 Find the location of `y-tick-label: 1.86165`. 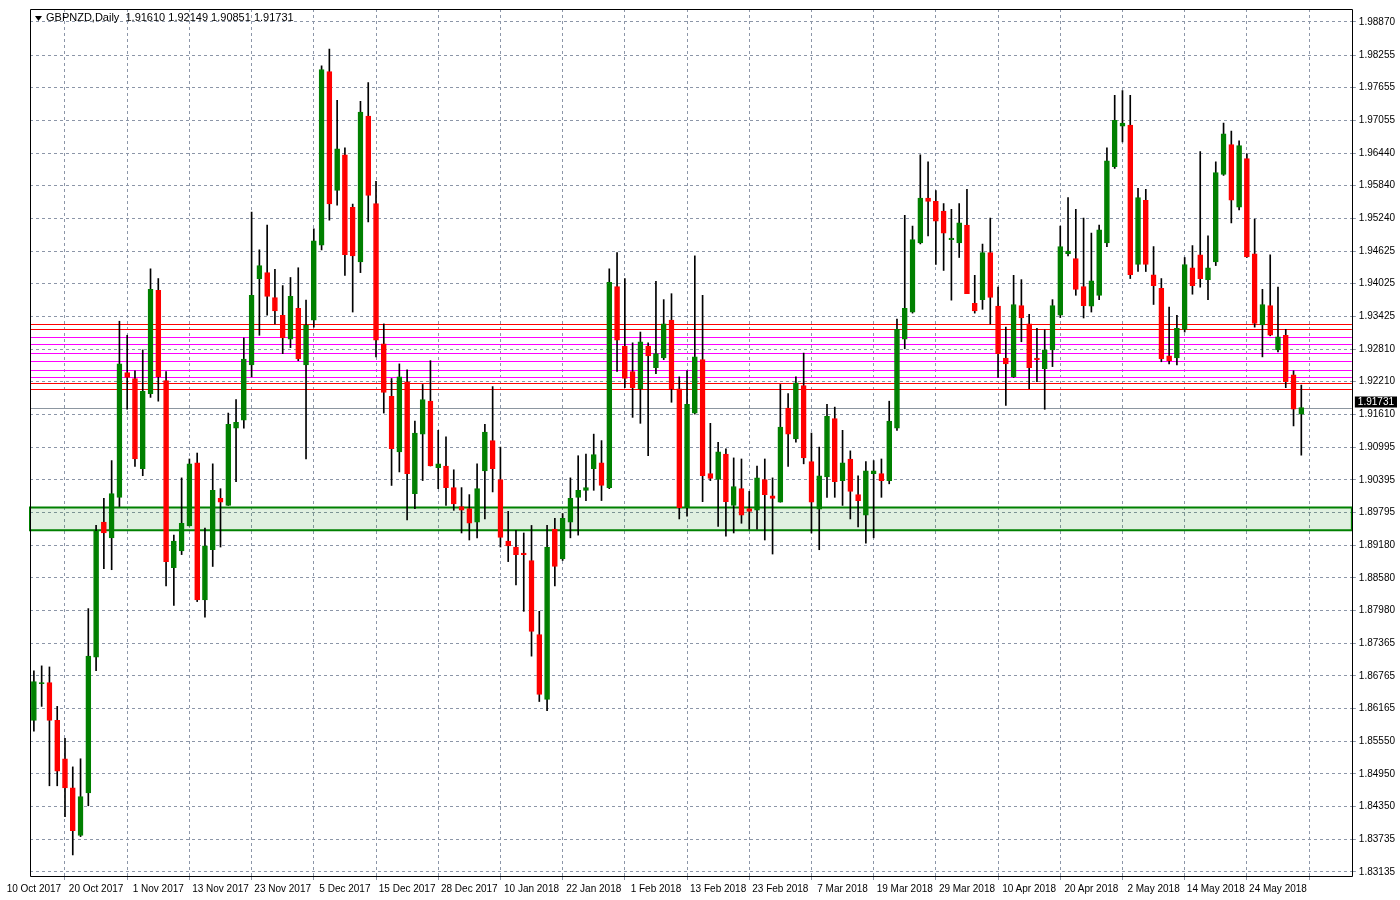

y-tick-label: 1.86165 is located at coordinates (1377, 708).